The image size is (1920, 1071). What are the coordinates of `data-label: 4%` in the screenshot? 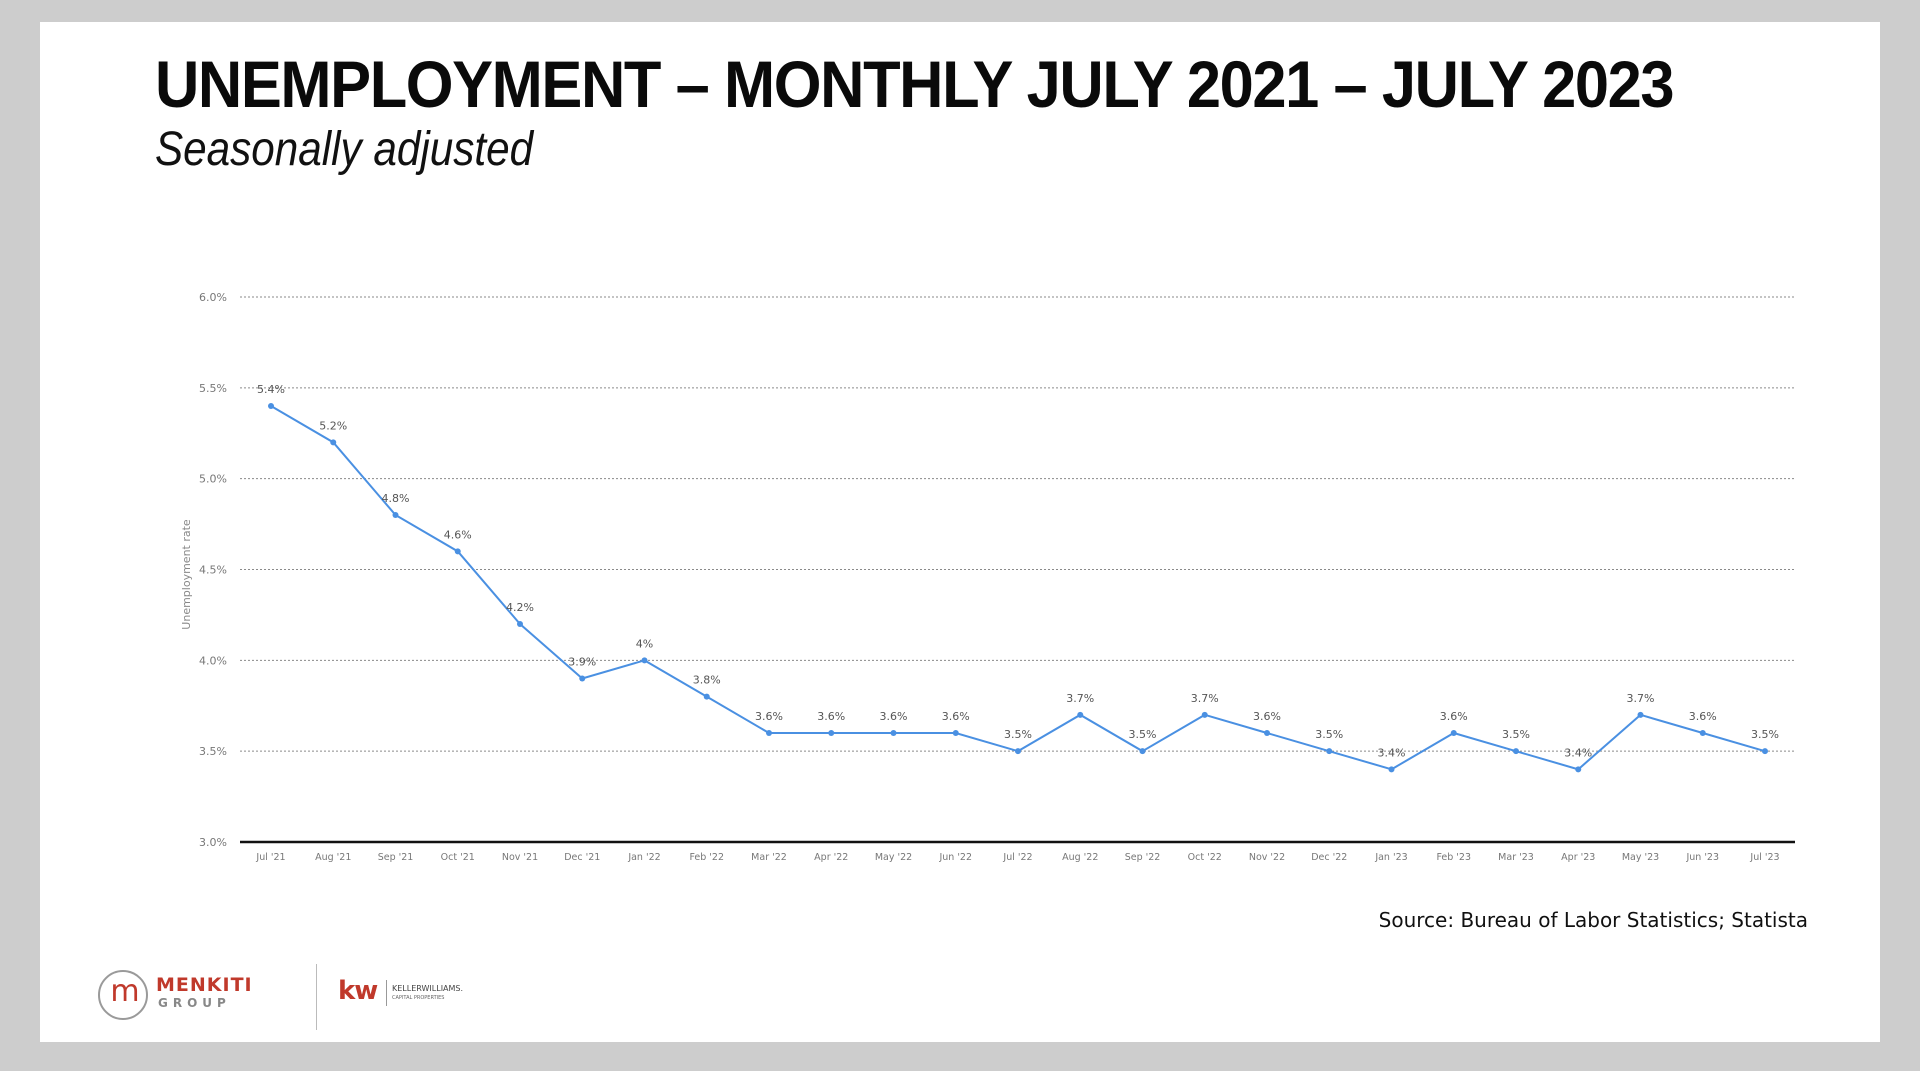 It's located at (644, 643).